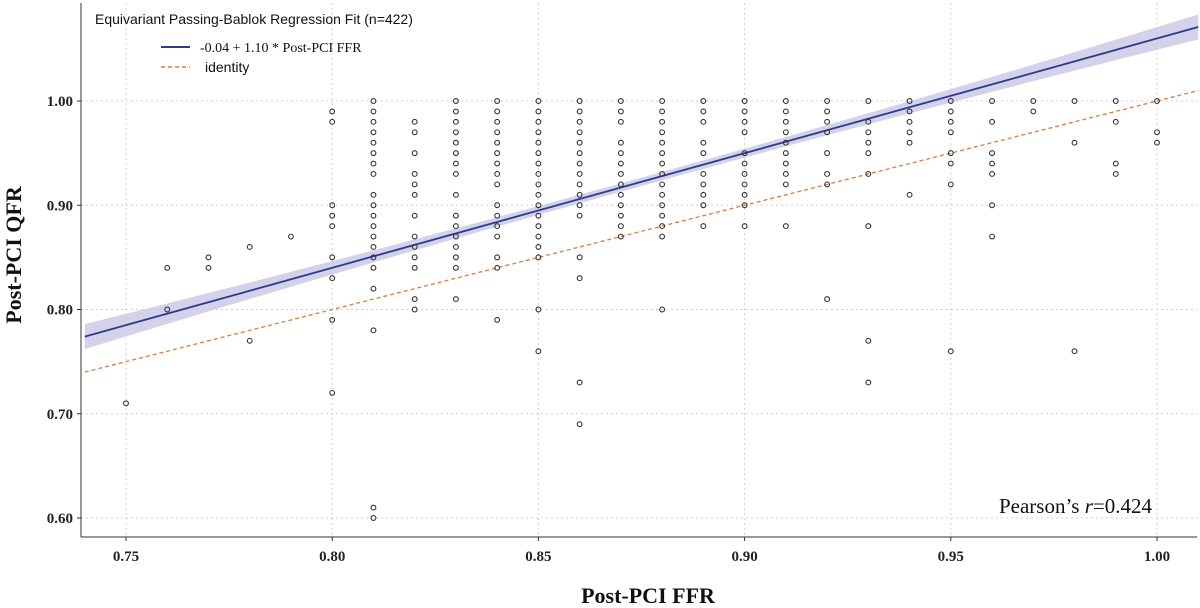 This screenshot has width=1200, height=608. Describe the element at coordinates (951, 557) in the screenshot. I see `x-tick-label: 0.95` at that location.